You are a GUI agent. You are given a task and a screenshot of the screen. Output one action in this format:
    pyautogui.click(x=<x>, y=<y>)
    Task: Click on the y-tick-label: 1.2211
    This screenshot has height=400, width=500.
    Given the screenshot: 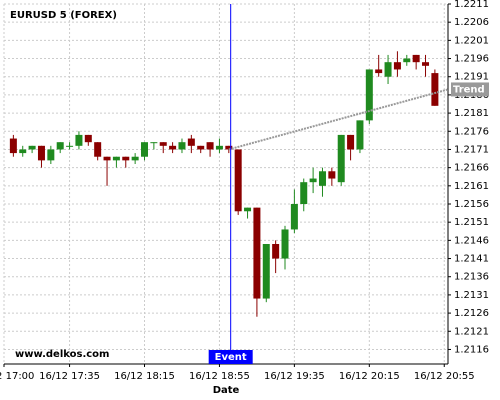 What is the action you would take?
    pyautogui.click(x=471, y=5)
    